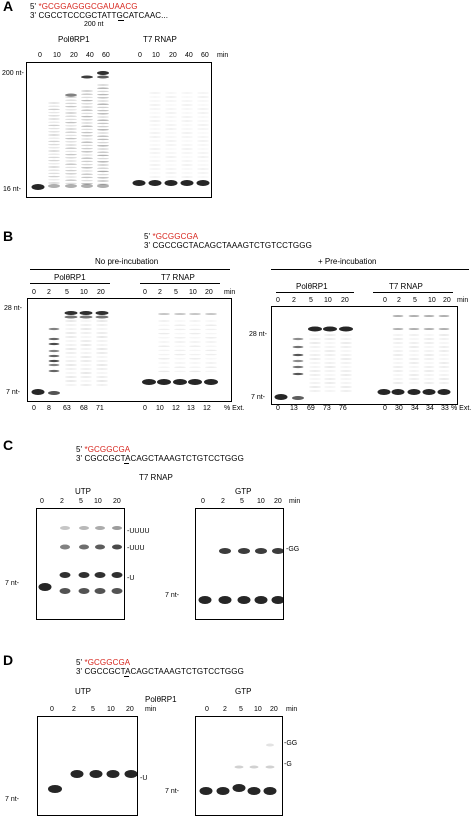 This screenshot has height=819, width=474. What do you see at coordinates (54, 356) in the screenshot?
I see `intermediate-band` at bounding box center [54, 356].